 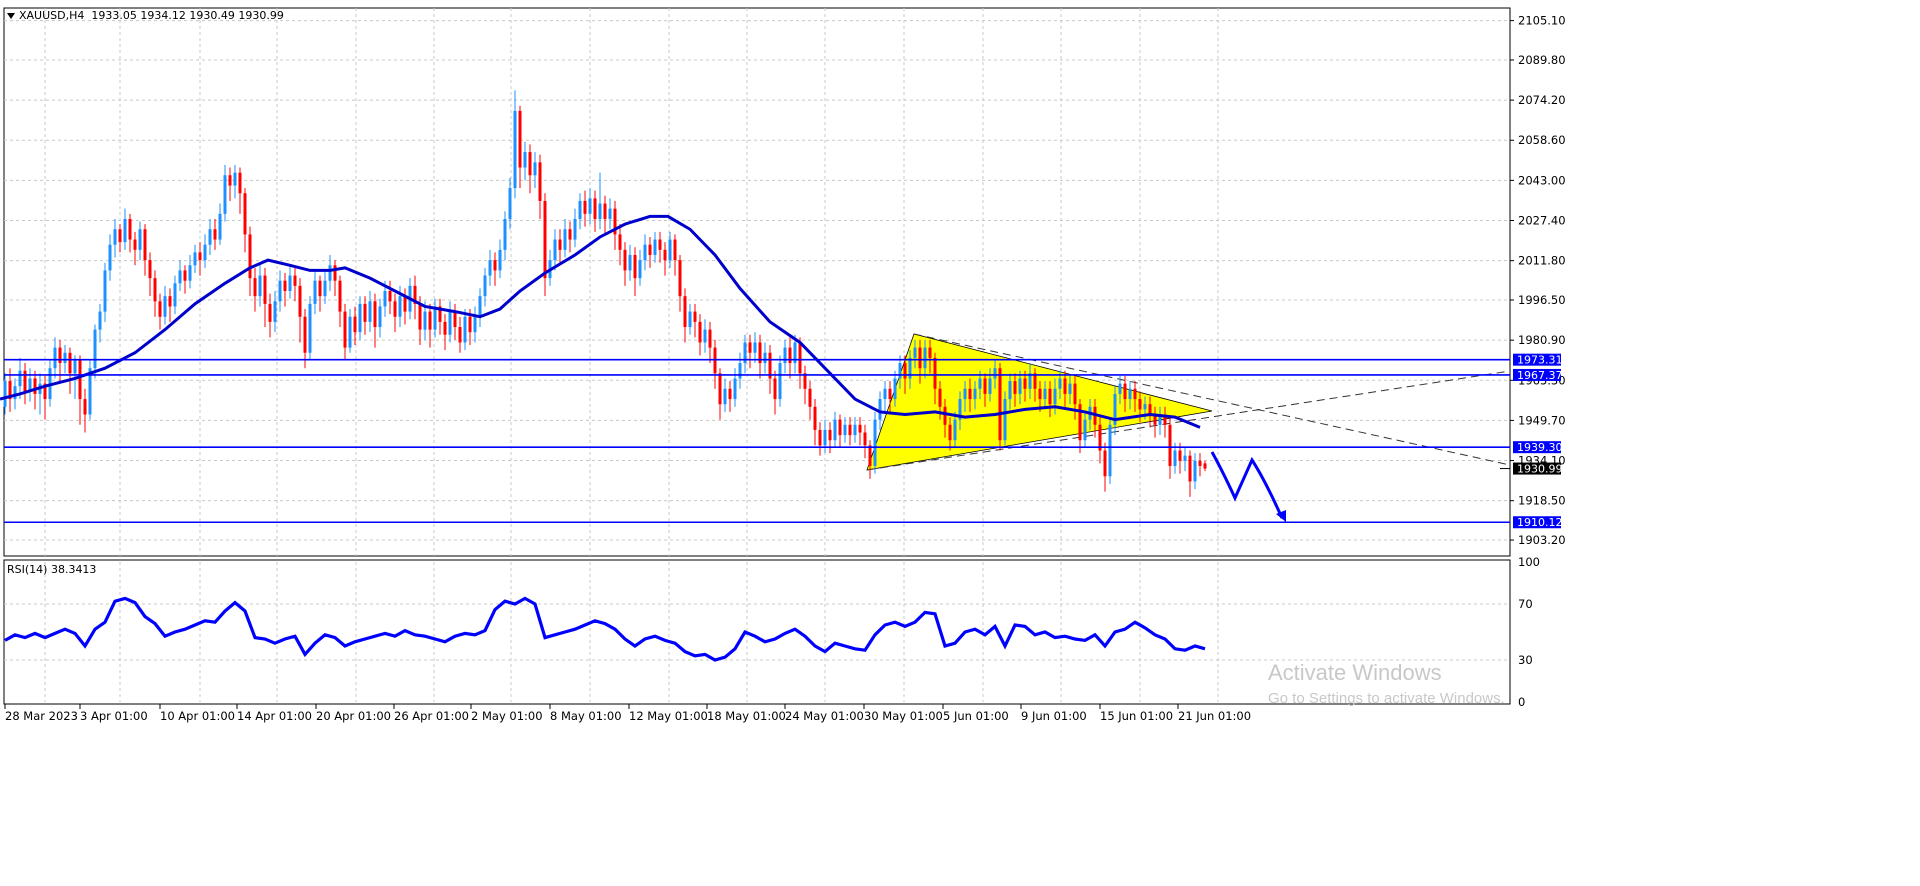 What do you see at coordinates (1542, 180) in the screenshot?
I see `price-tick-label: 2043.00` at bounding box center [1542, 180].